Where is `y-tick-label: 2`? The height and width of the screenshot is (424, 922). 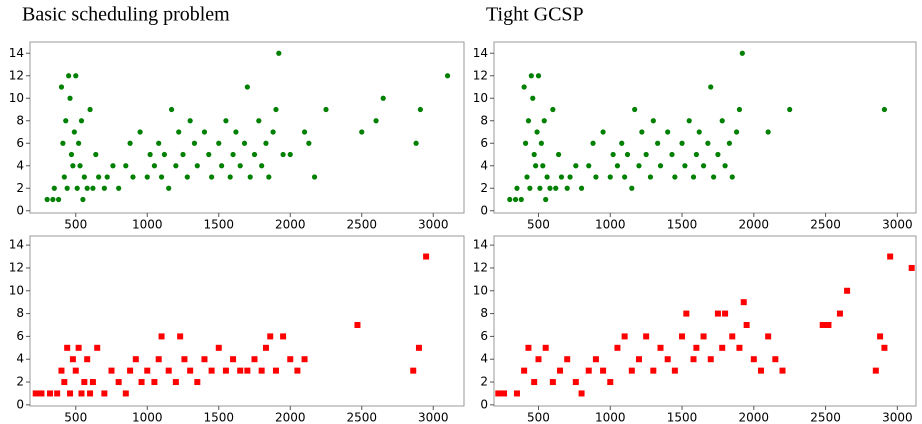
y-tick-label: 2 is located at coordinates (20, 382).